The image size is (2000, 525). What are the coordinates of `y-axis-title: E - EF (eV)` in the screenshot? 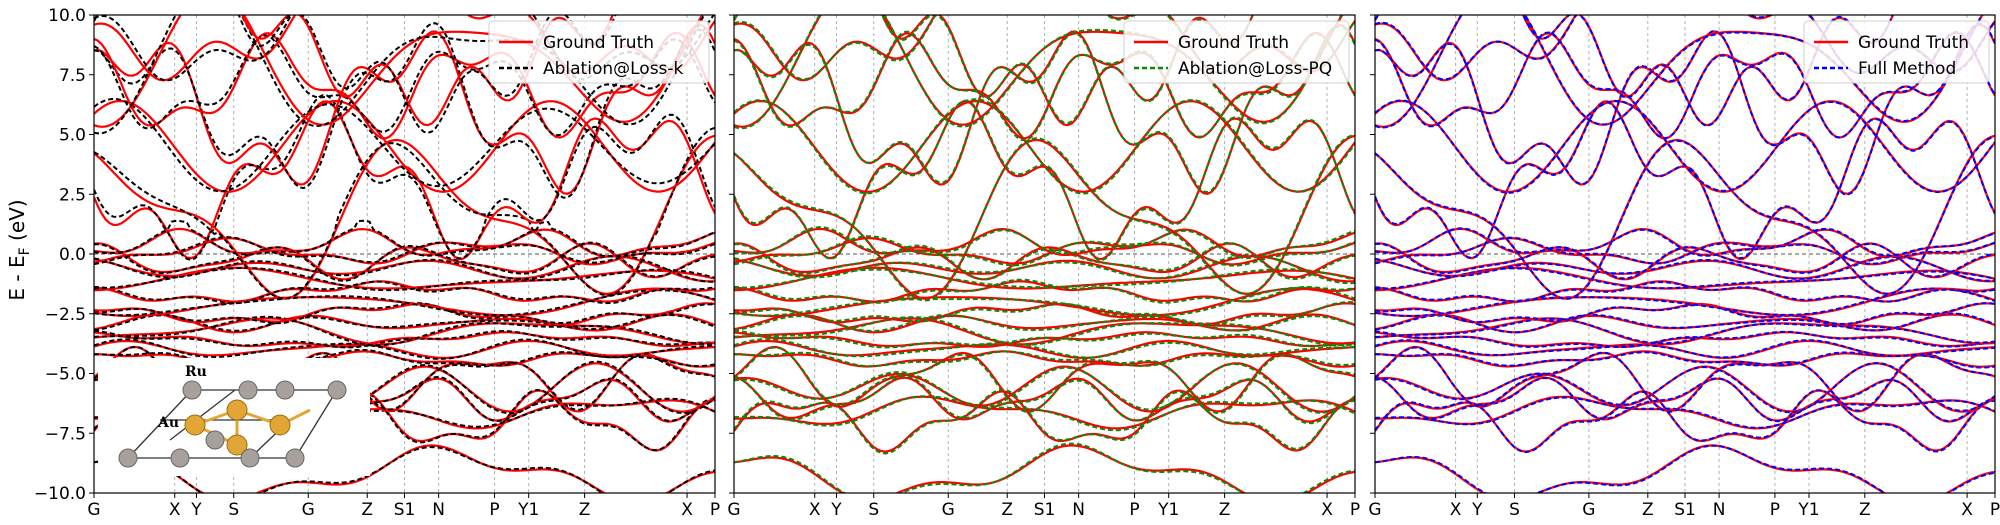 It's located at (19, 249).